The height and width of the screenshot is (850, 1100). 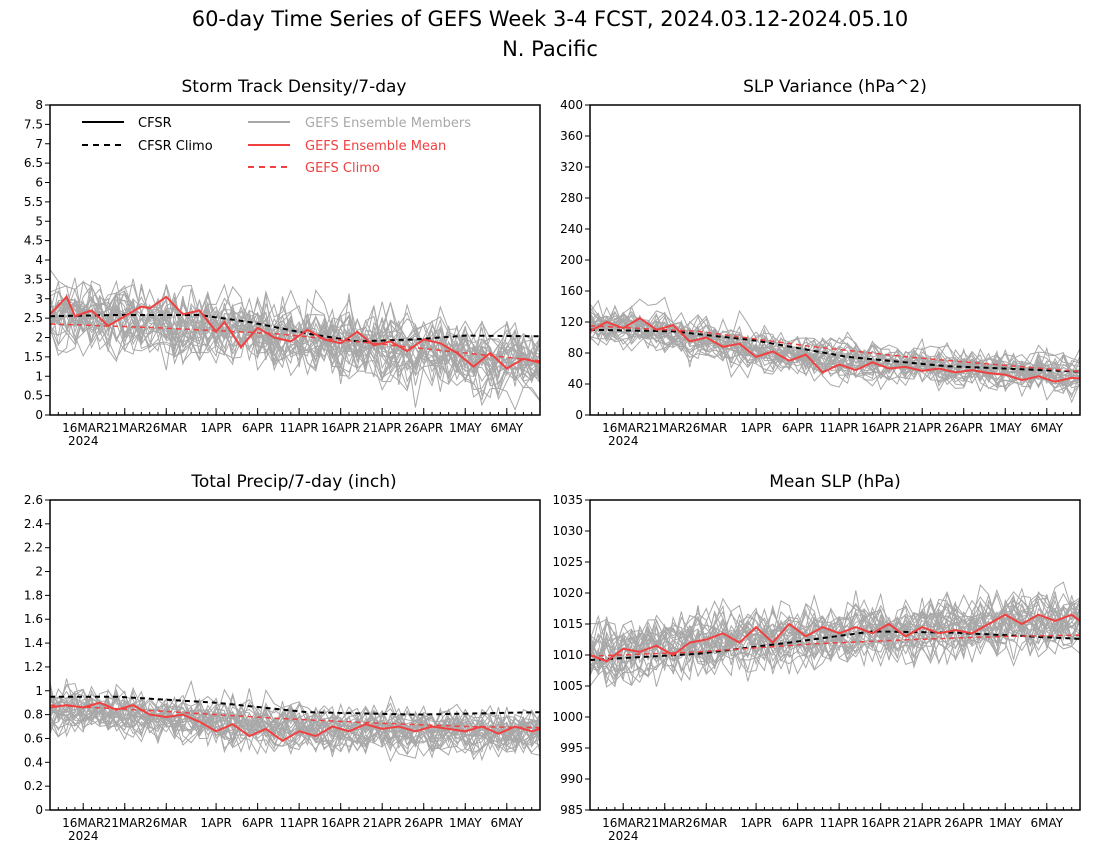 I want to click on legend-label-cfsr-climo: CFSR Climo, so click(x=175, y=146).